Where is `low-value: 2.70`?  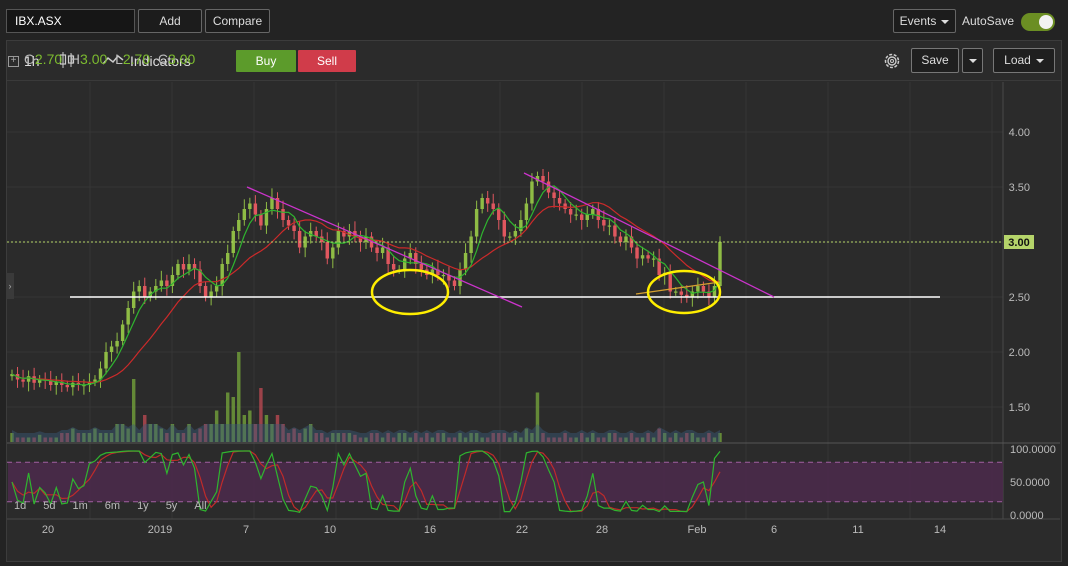
low-value: 2.70 is located at coordinates (136, 59).